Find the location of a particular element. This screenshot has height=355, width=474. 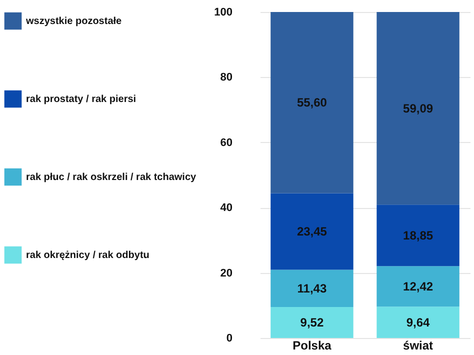

data-label: 9,52 is located at coordinates (312, 322).